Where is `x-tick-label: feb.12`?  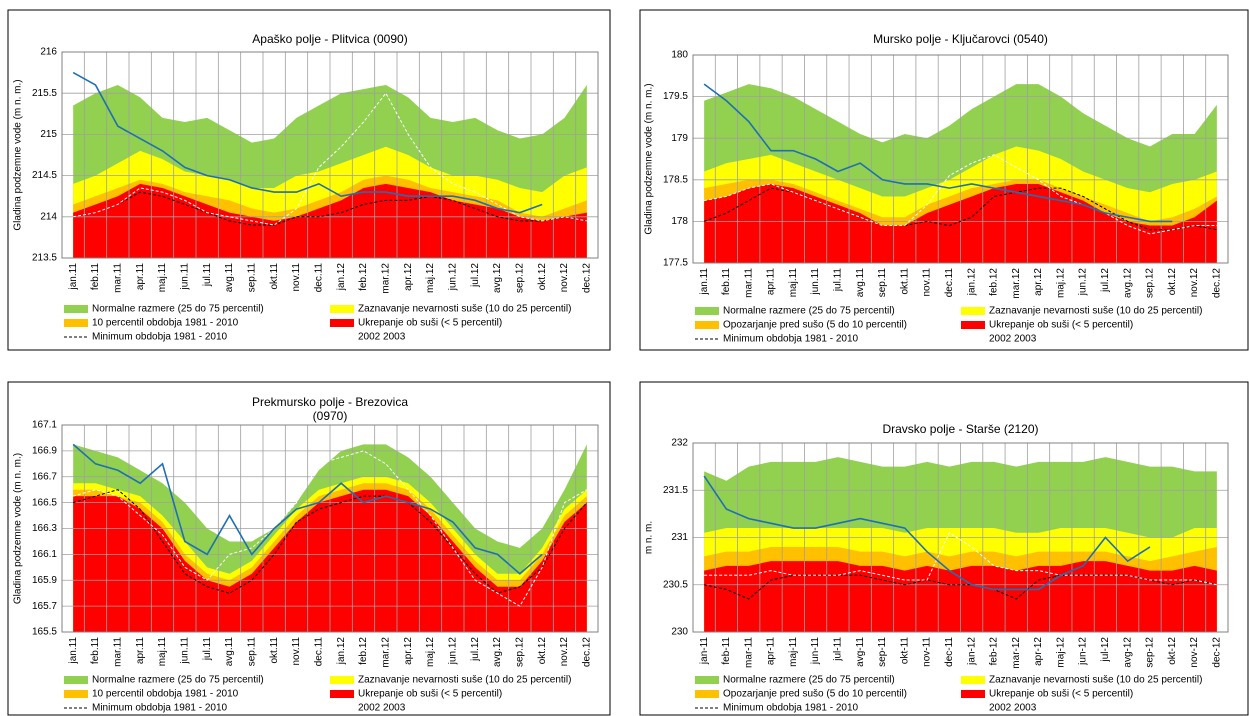 x-tick-label: feb.12 is located at coordinates (994, 282).